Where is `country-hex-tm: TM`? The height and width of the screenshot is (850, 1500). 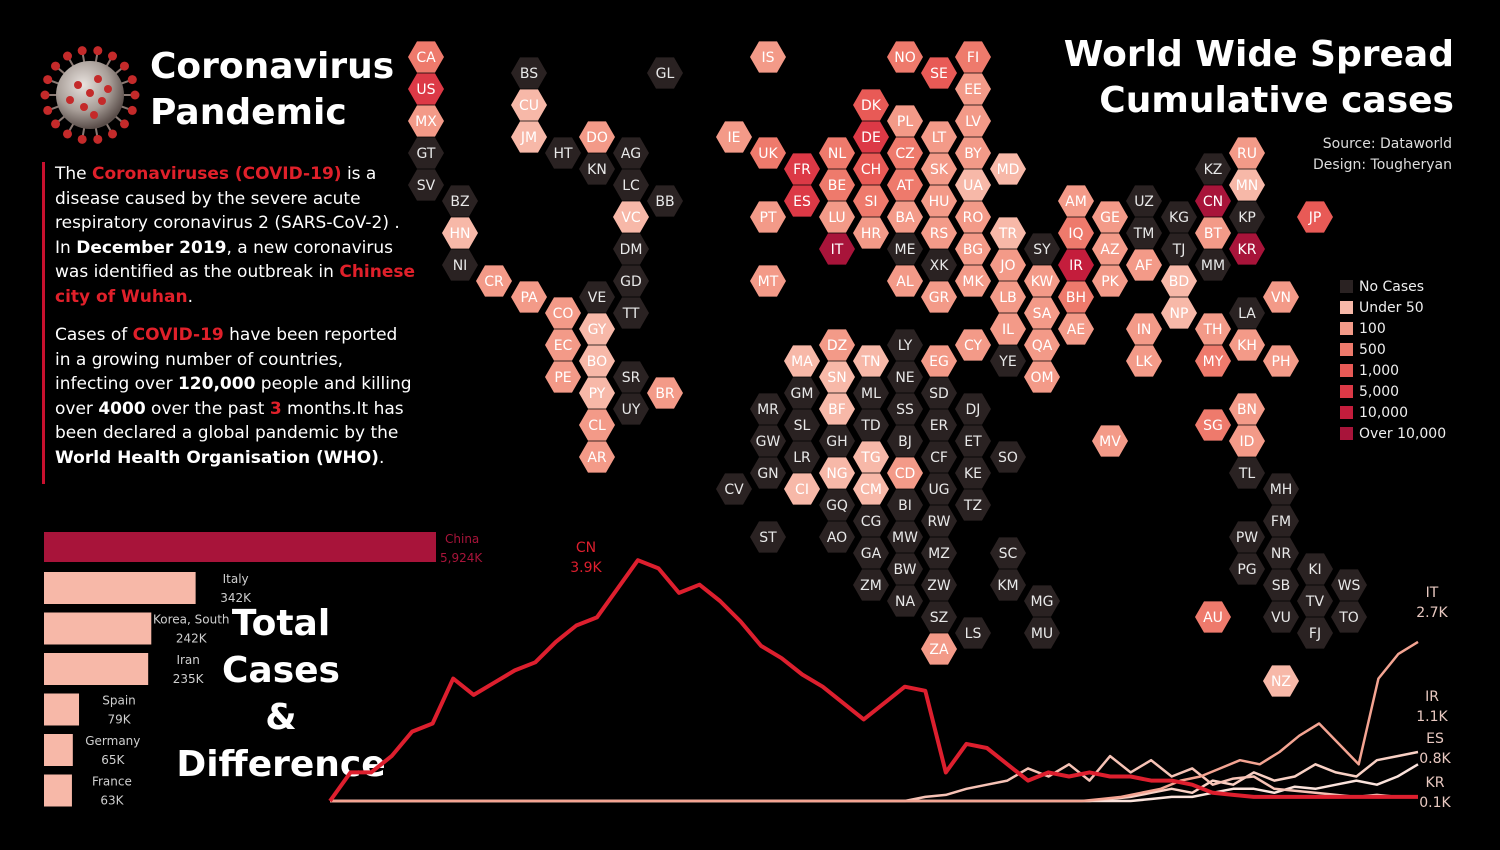 country-hex-tm: TM is located at coordinates (1144, 233).